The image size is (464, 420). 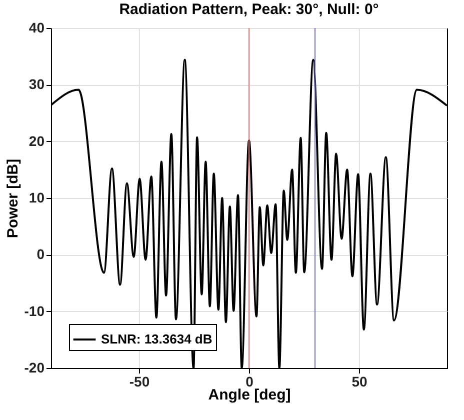 I want to click on x-tick-label: 0, so click(x=250, y=382).